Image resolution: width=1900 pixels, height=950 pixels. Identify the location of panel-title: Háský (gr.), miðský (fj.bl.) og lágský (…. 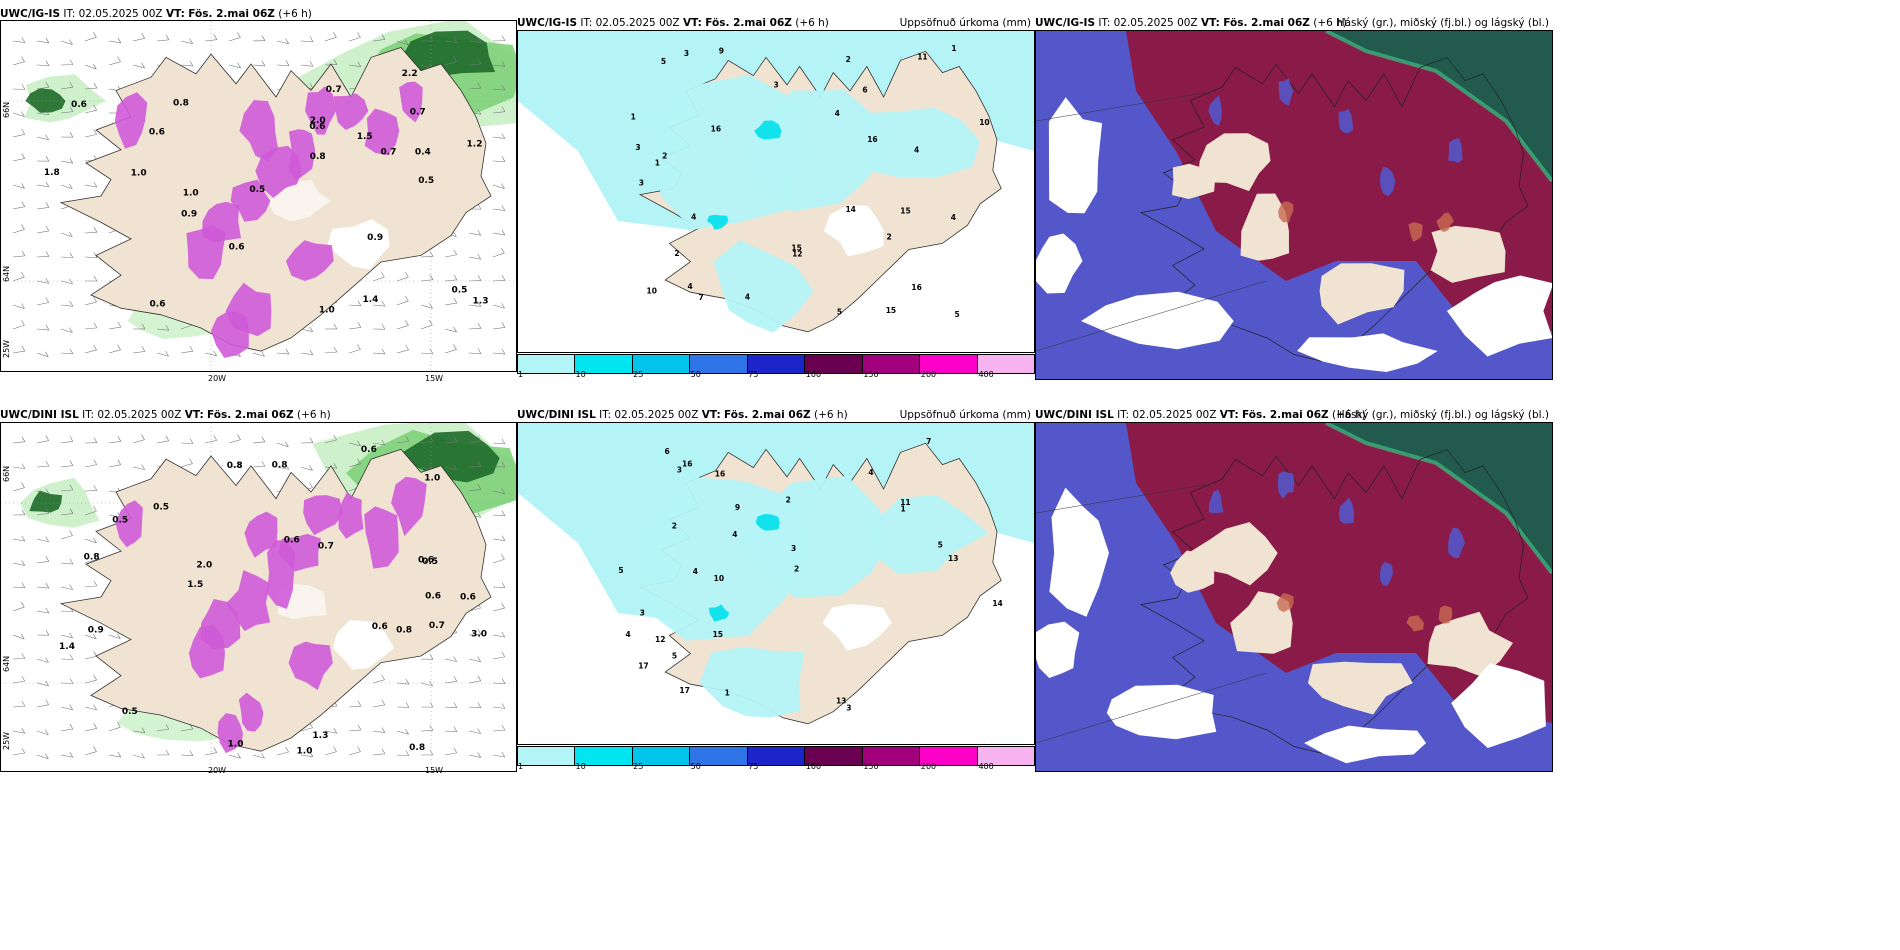
(1442, 415).